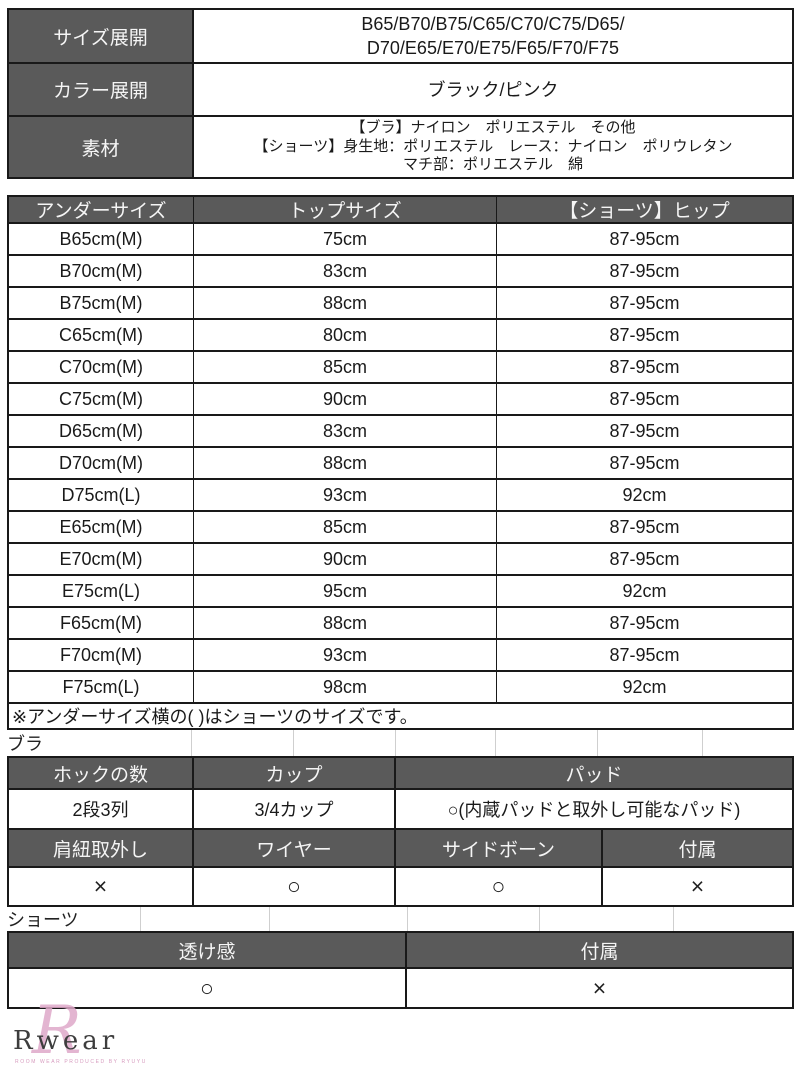 The width and height of the screenshot is (800, 1067). I want to click on cell-under: B70cm(M), so click(101, 271).